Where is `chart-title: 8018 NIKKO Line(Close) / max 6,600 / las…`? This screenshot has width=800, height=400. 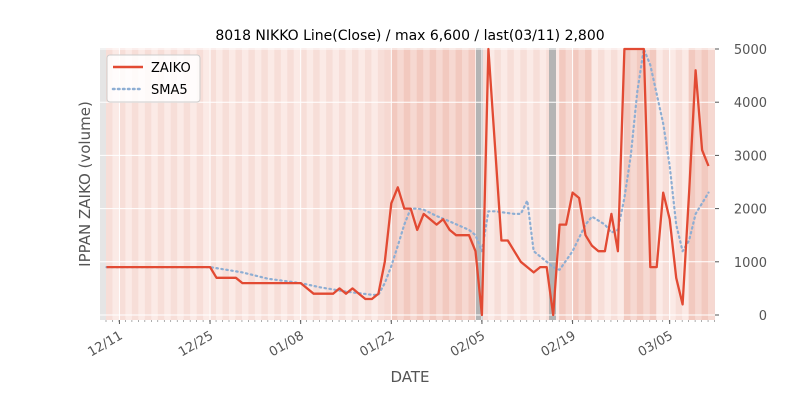
chart-title: 8018 NIKKO Line(Close) / max 6,600 / las… is located at coordinates (409, 36).